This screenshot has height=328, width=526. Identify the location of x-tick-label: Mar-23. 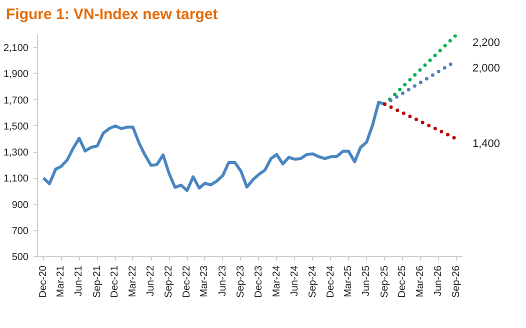
(204, 281).